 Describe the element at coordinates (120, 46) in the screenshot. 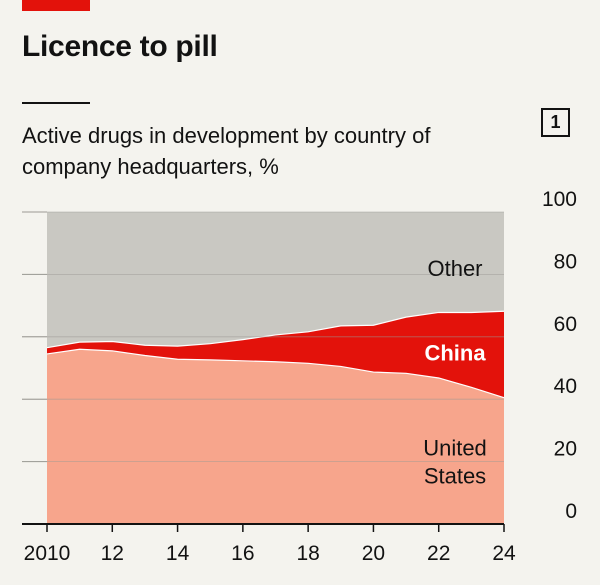

I see `chart-title: Licence to pill` at that location.